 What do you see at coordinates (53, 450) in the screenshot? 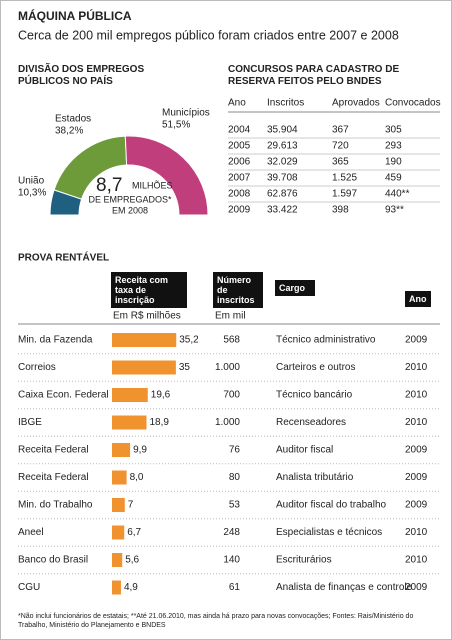
I see `category-label: Receita Federal` at bounding box center [53, 450].